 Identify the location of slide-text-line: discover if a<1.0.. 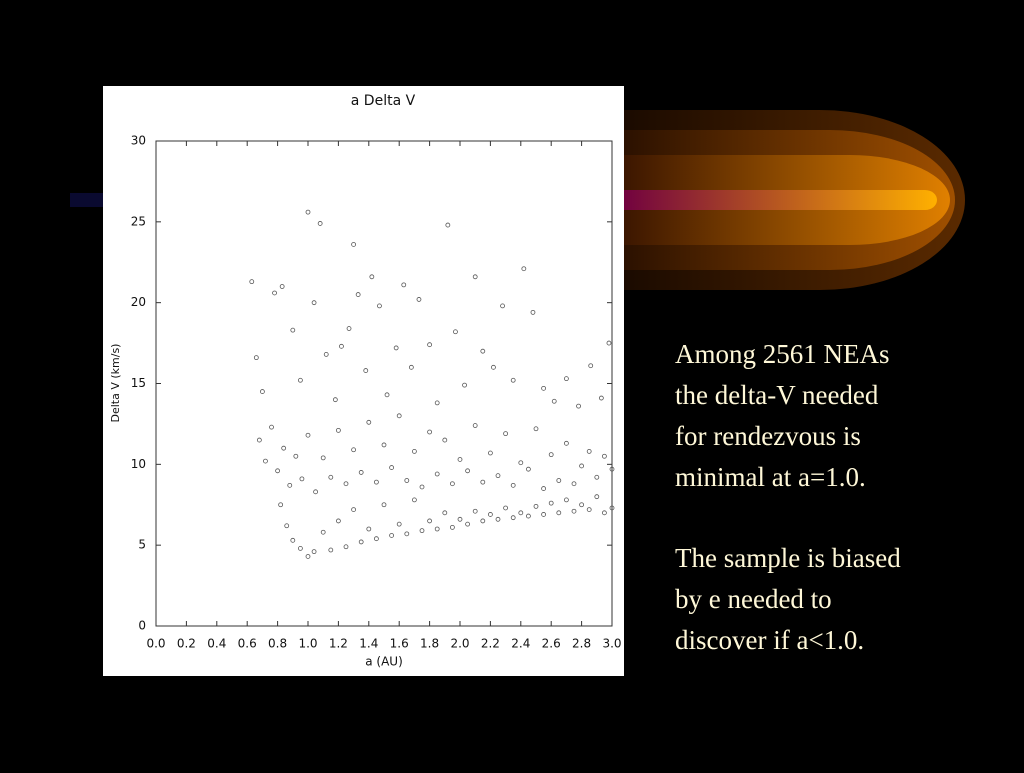
(769, 640).